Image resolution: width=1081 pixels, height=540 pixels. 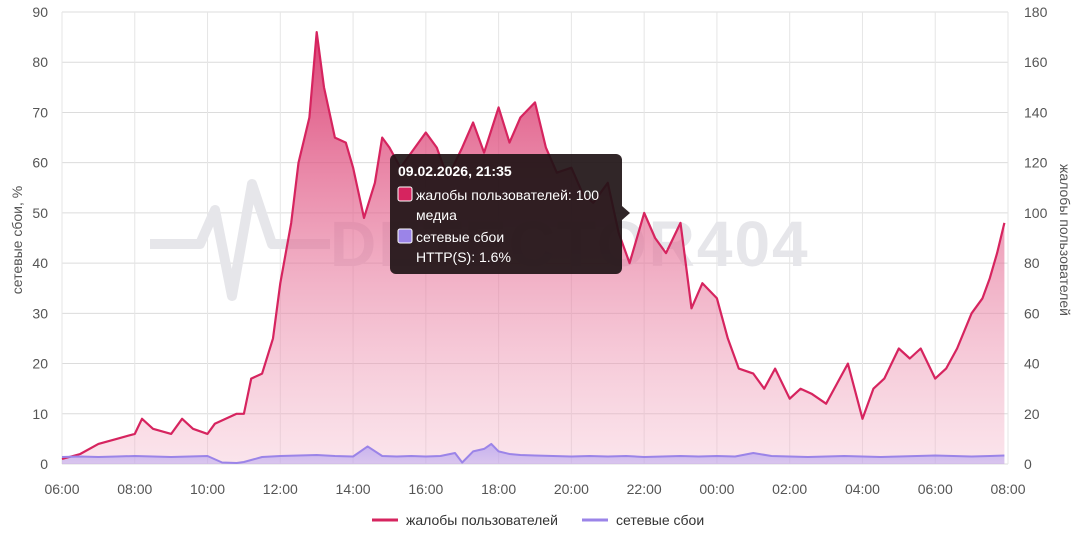 I want to click on tooltip-complaints-line2: медиа, so click(x=436, y=215).